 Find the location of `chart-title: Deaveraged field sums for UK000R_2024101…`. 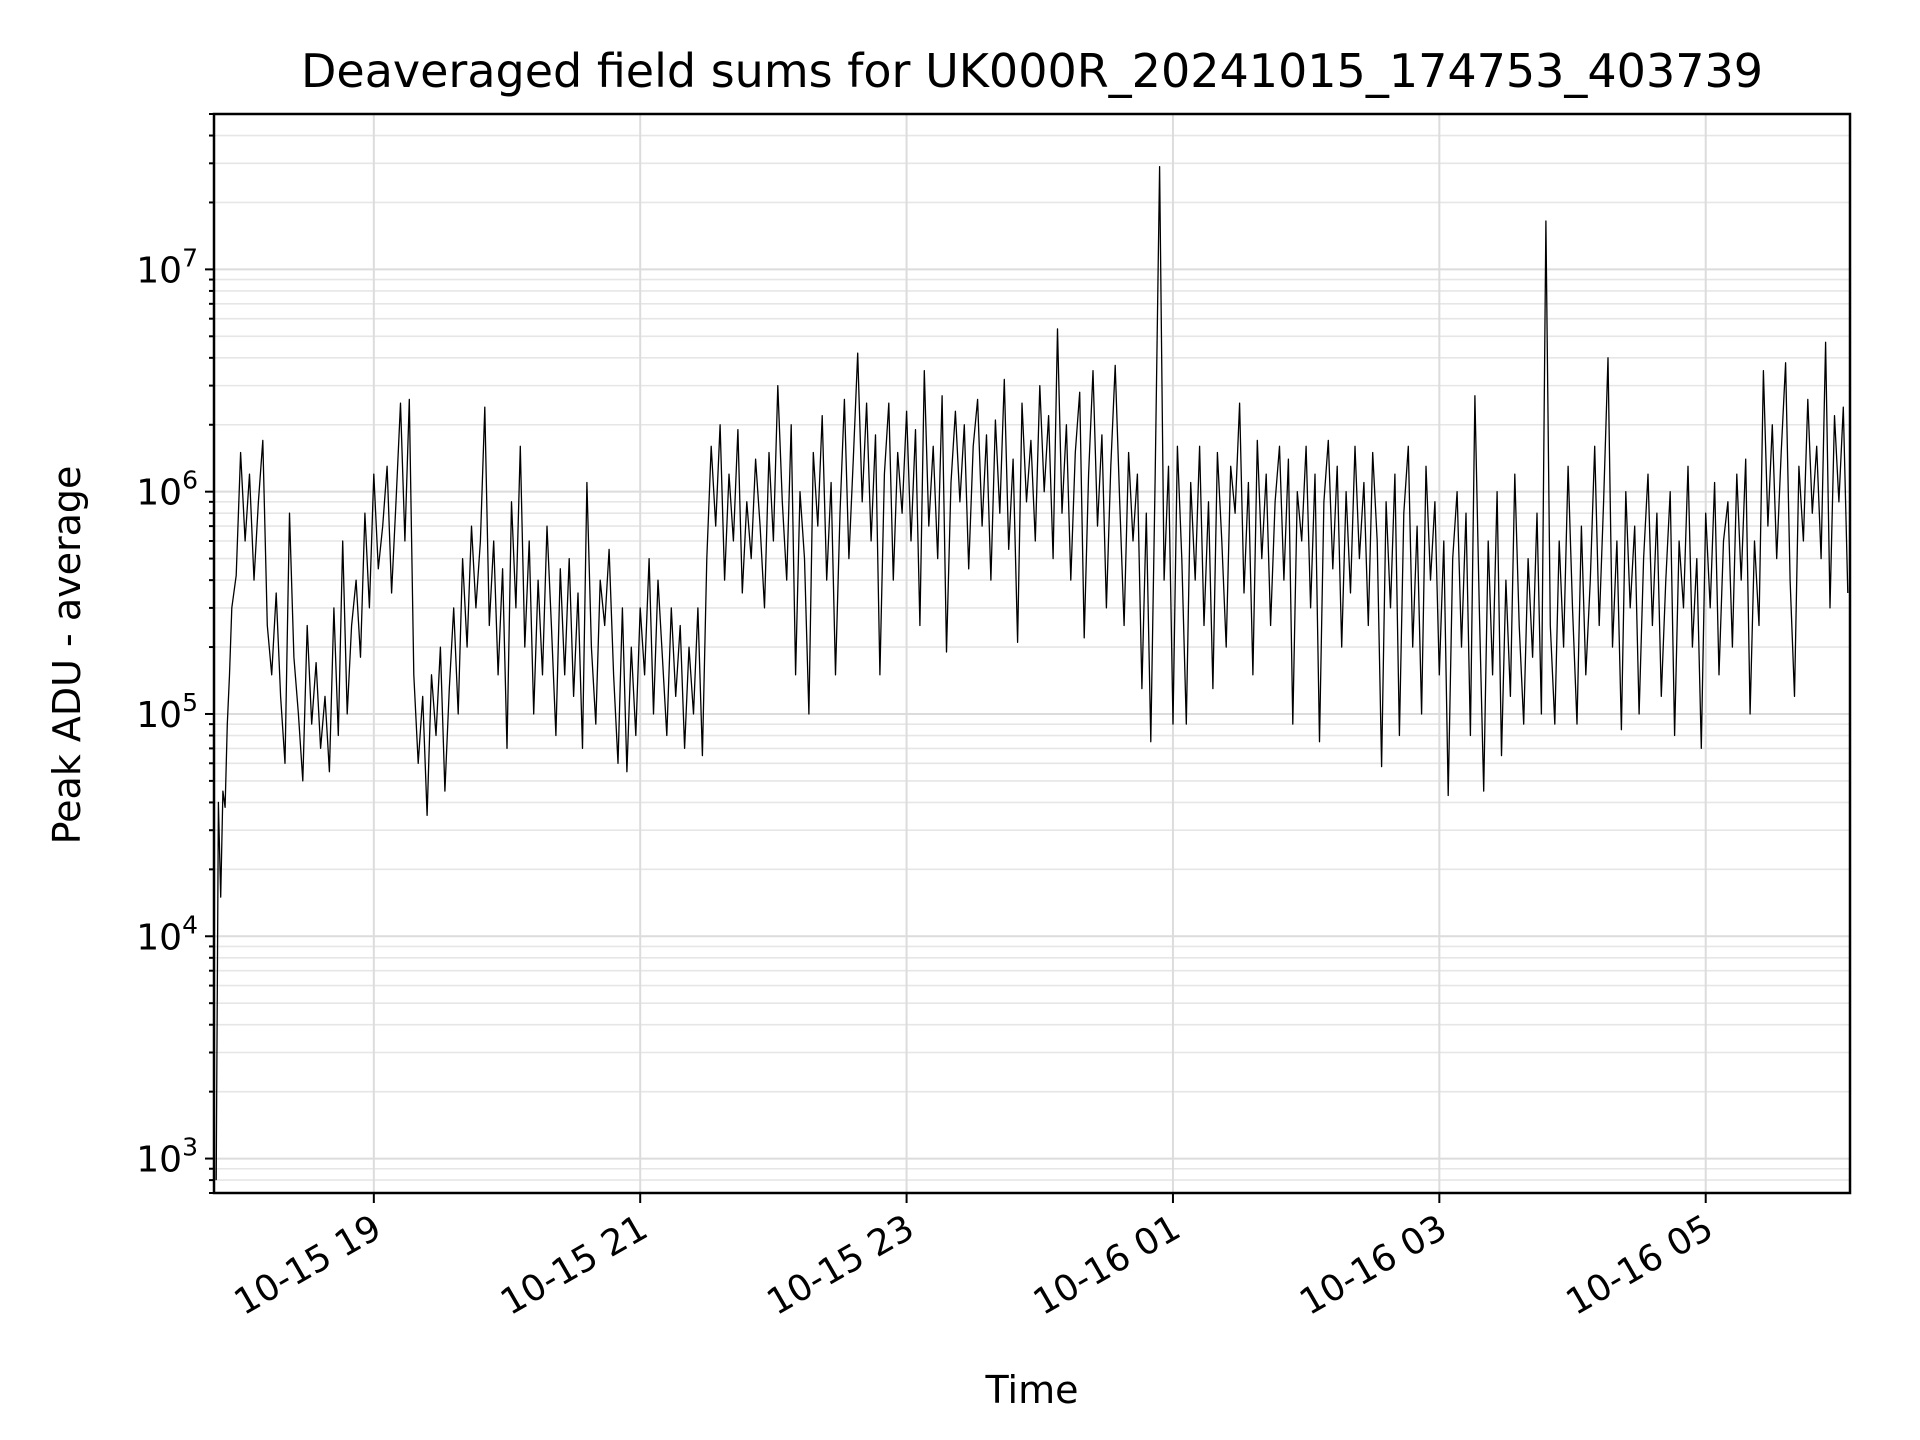

chart-title: Deaveraged field sums for UK000R_2024101… is located at coordinates (1032, 71).